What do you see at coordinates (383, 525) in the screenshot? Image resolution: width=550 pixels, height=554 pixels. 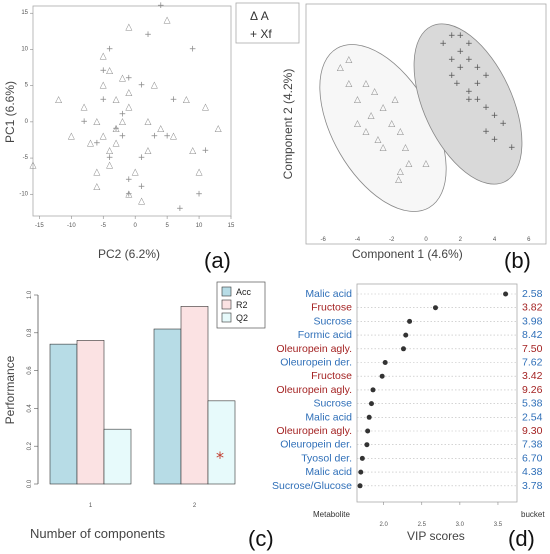 I see `panel-d-x-tick-label: 2.0` at bounding box center [383, 525].